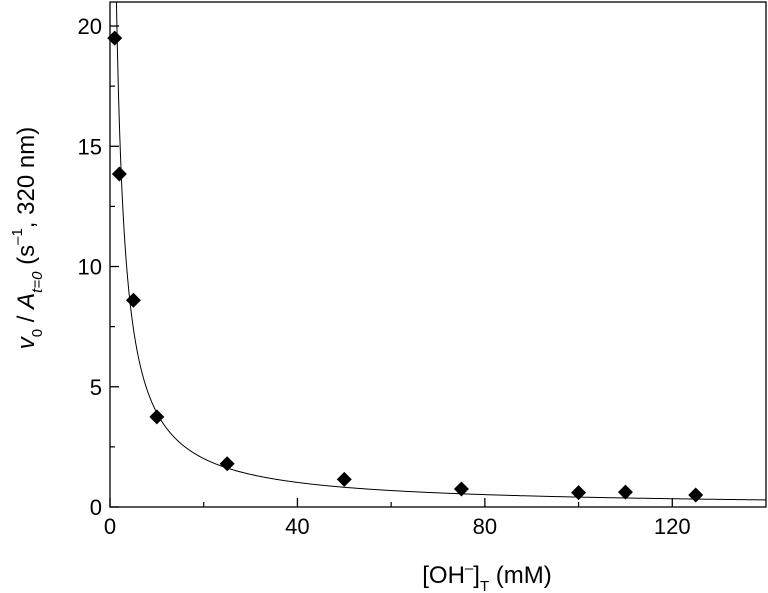 This screenshot has height=593, width=768. What do you see at coordinates (90, 146) in the screenshot?
I see `y-tick-label-15: 15` at bounding box center [90, 146].